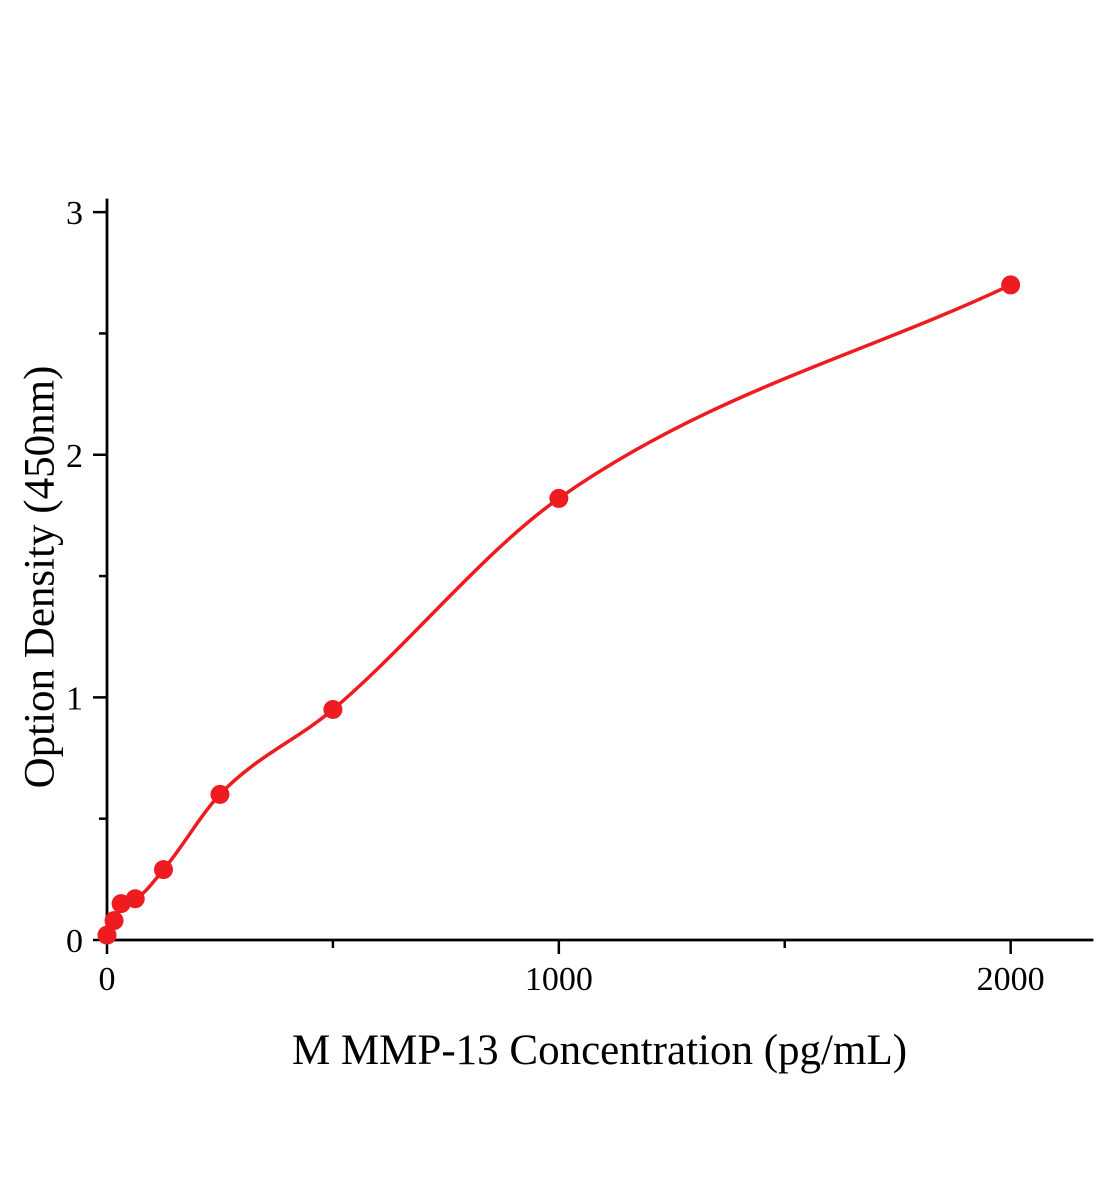 This screenshot has height=1200, width=1104. Describe the element at coordinates (1011, 979) in the screenshot. I see `x-tick-label: 2000` at that location.